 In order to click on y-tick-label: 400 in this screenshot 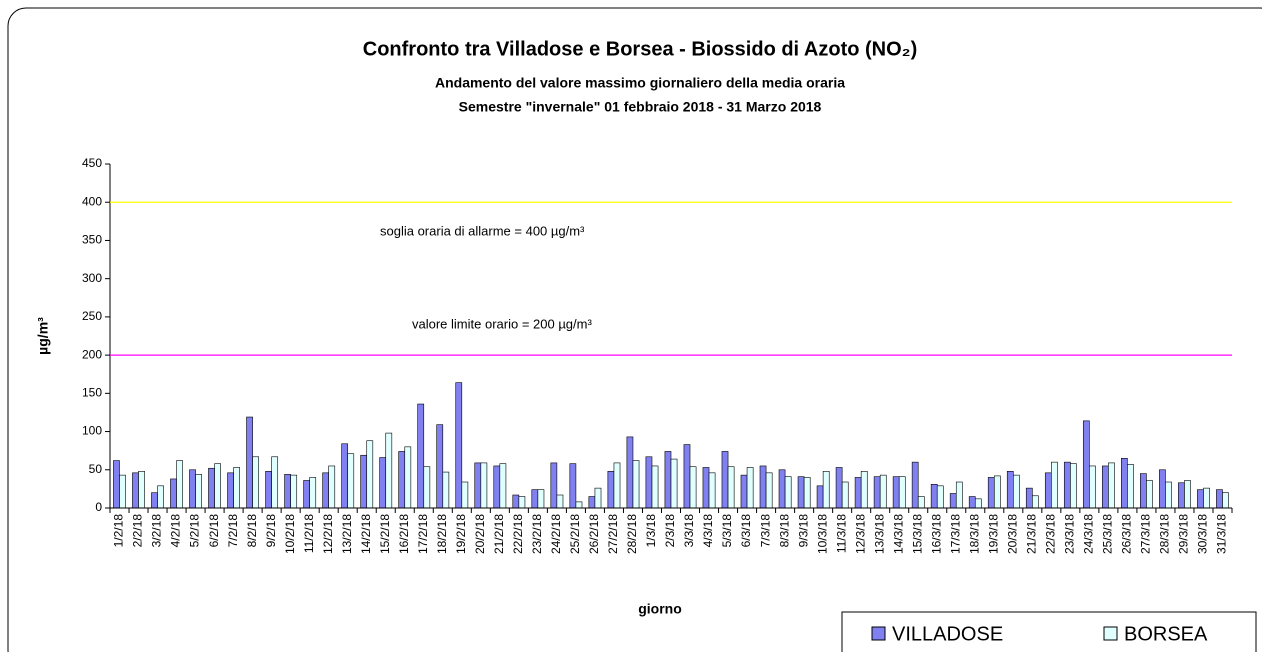, I will do `click(92, 201)`.